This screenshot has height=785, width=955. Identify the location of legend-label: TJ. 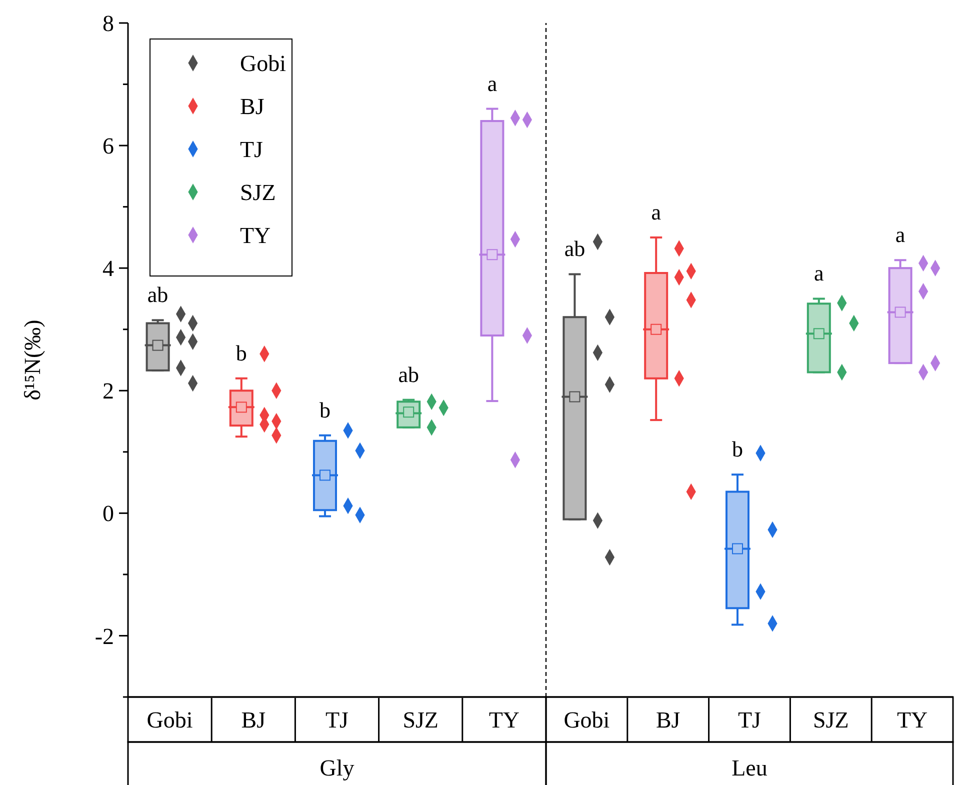
(252, 149).